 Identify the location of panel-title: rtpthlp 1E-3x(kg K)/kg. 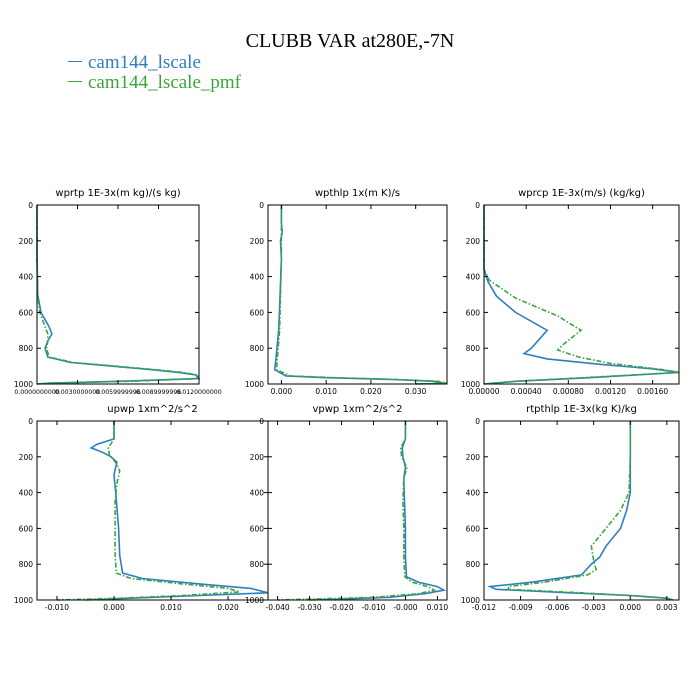
(581, 409).